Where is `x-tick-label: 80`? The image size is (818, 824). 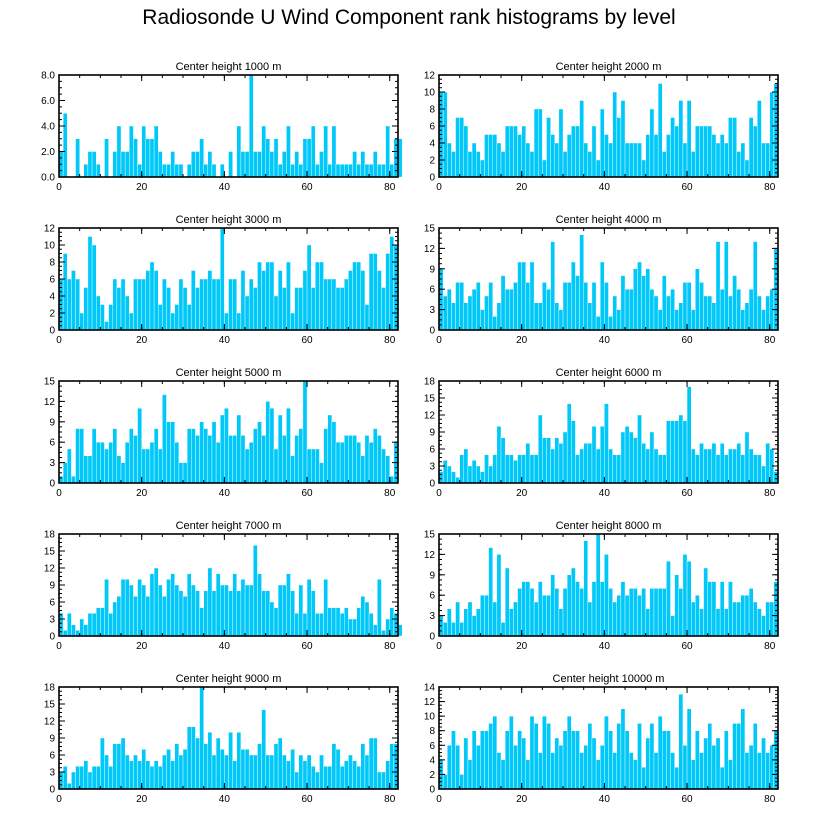
x-tick-label: 80 is located at coordinates (390, 799).